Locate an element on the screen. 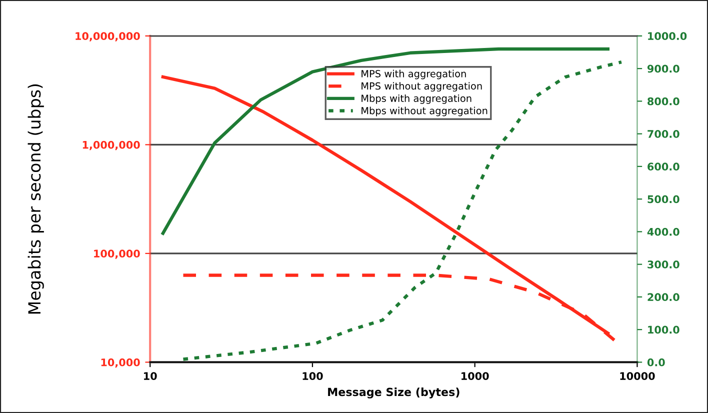 The image size is (708, 413). x-axis-title: Message Size (bytes) is located at coordinates (394, 393).